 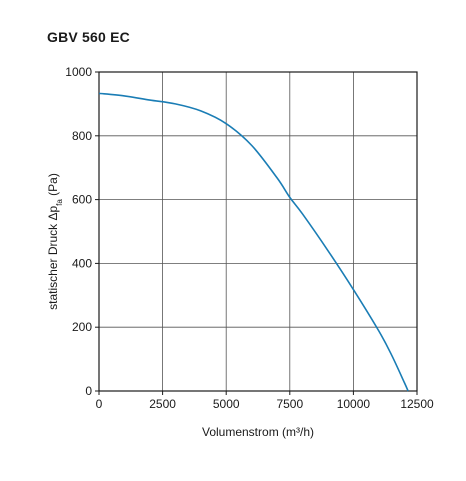 I want to click on x-tick-label: 5000, so click(x=226, y=404).